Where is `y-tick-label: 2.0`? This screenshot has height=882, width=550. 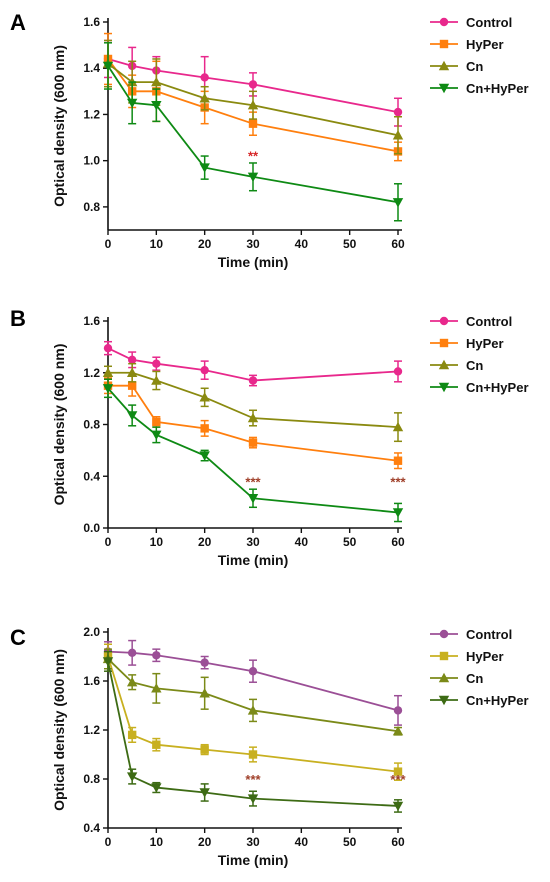 y-tick-label: 2.0 is located at coordinates (91, 632).